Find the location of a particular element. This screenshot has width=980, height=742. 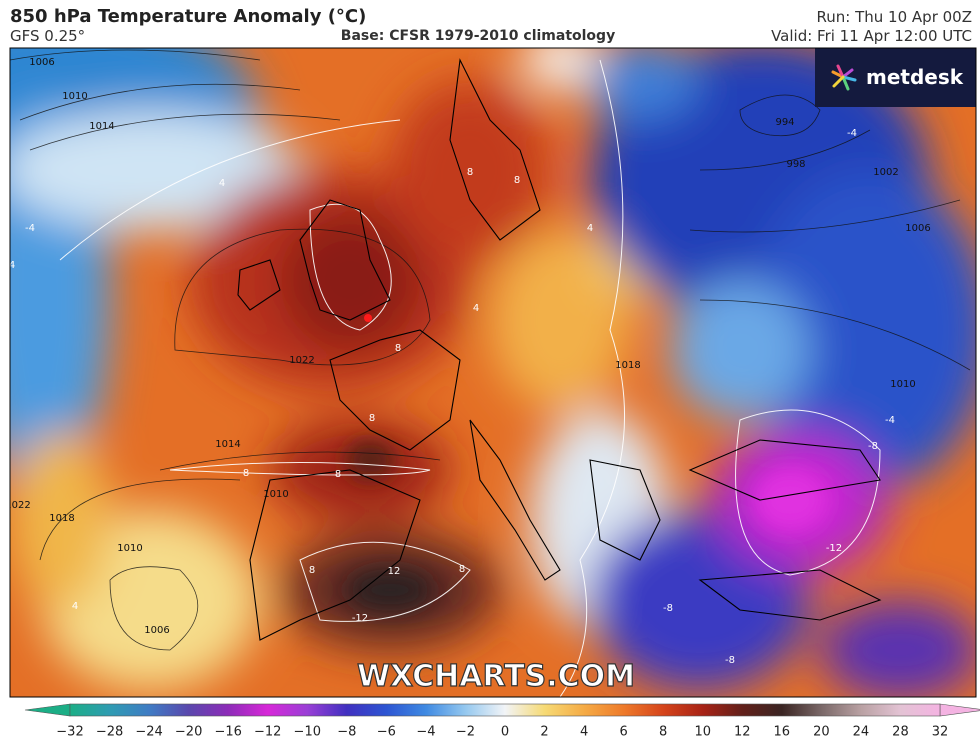

colorbar-extend-high is located at coordinates (959, 710).